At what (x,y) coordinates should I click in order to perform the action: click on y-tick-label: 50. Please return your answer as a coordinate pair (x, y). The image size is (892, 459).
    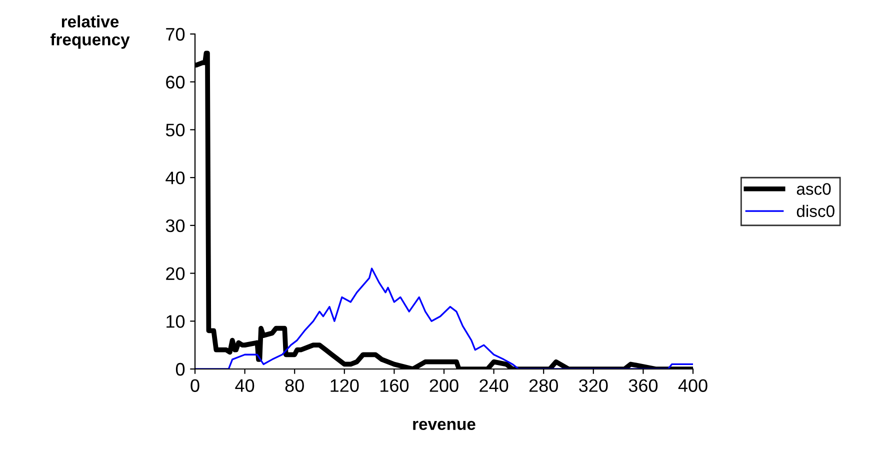
    Looking at the image, I should click on (175, 130).